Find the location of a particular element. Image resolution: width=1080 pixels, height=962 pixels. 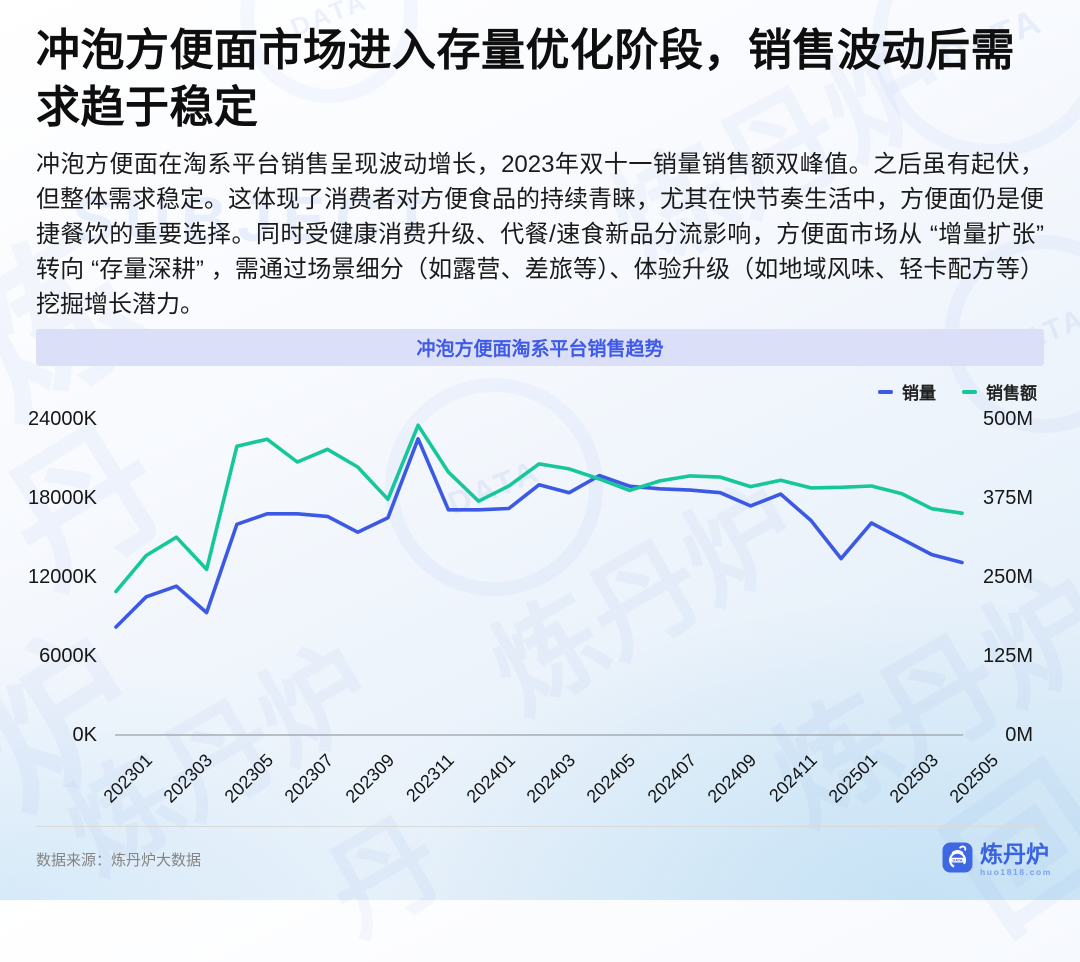

x-axis-tick: 202501 is located at coordinates (853, 778).